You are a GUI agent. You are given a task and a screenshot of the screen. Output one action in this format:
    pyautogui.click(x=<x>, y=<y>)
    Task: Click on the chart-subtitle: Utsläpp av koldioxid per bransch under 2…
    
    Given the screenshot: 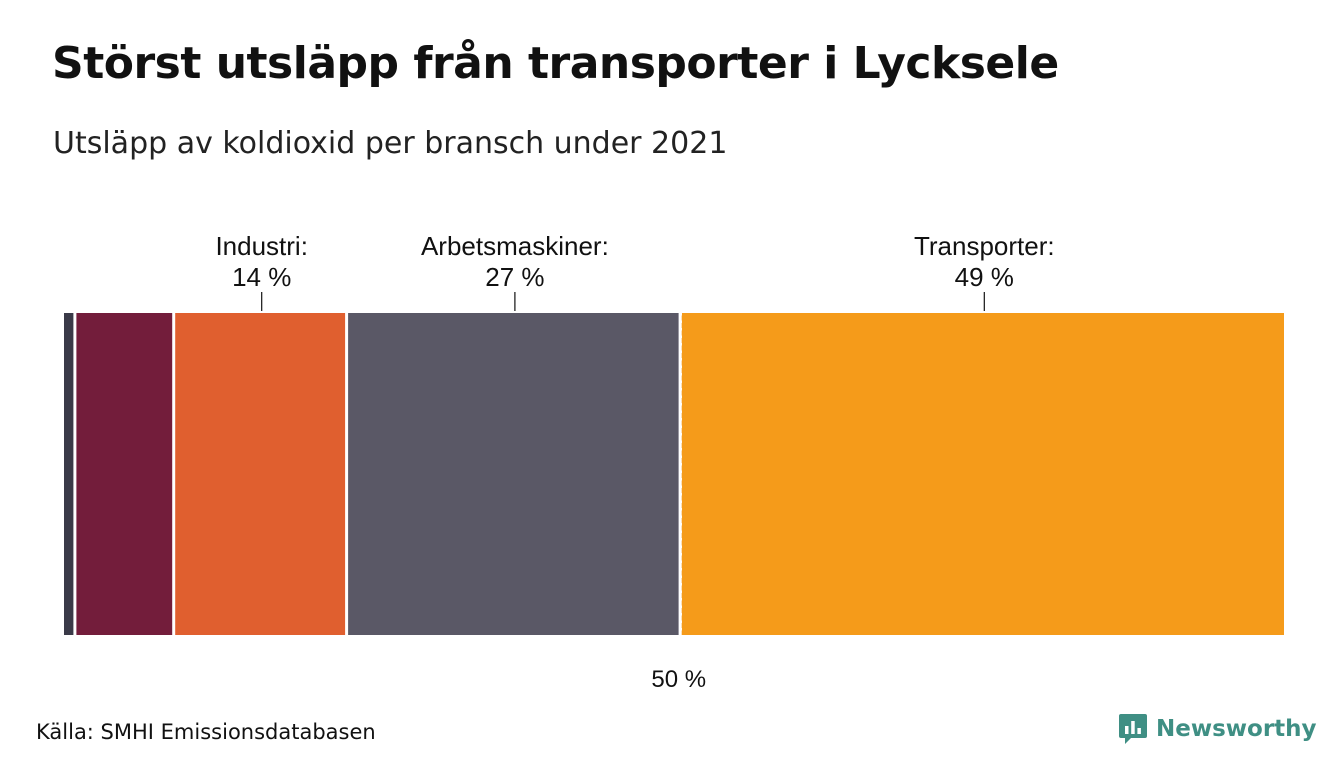 What is the action you would take?
    pyautogui.click(x=390, y=143)
    